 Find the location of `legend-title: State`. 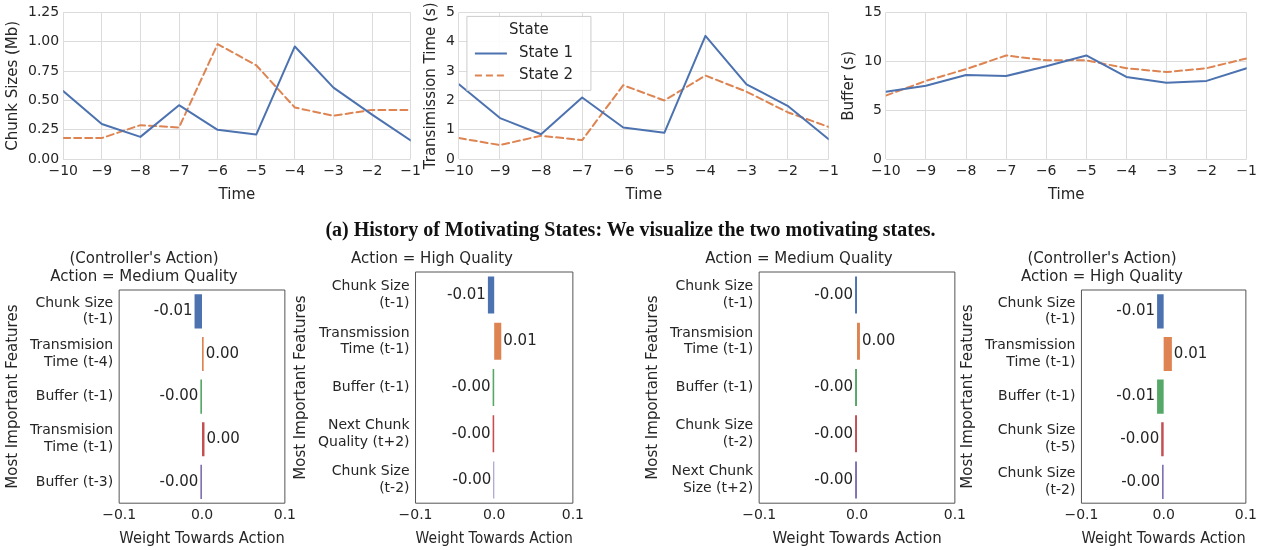

legend-title: State is located at coordinates (529, 29).